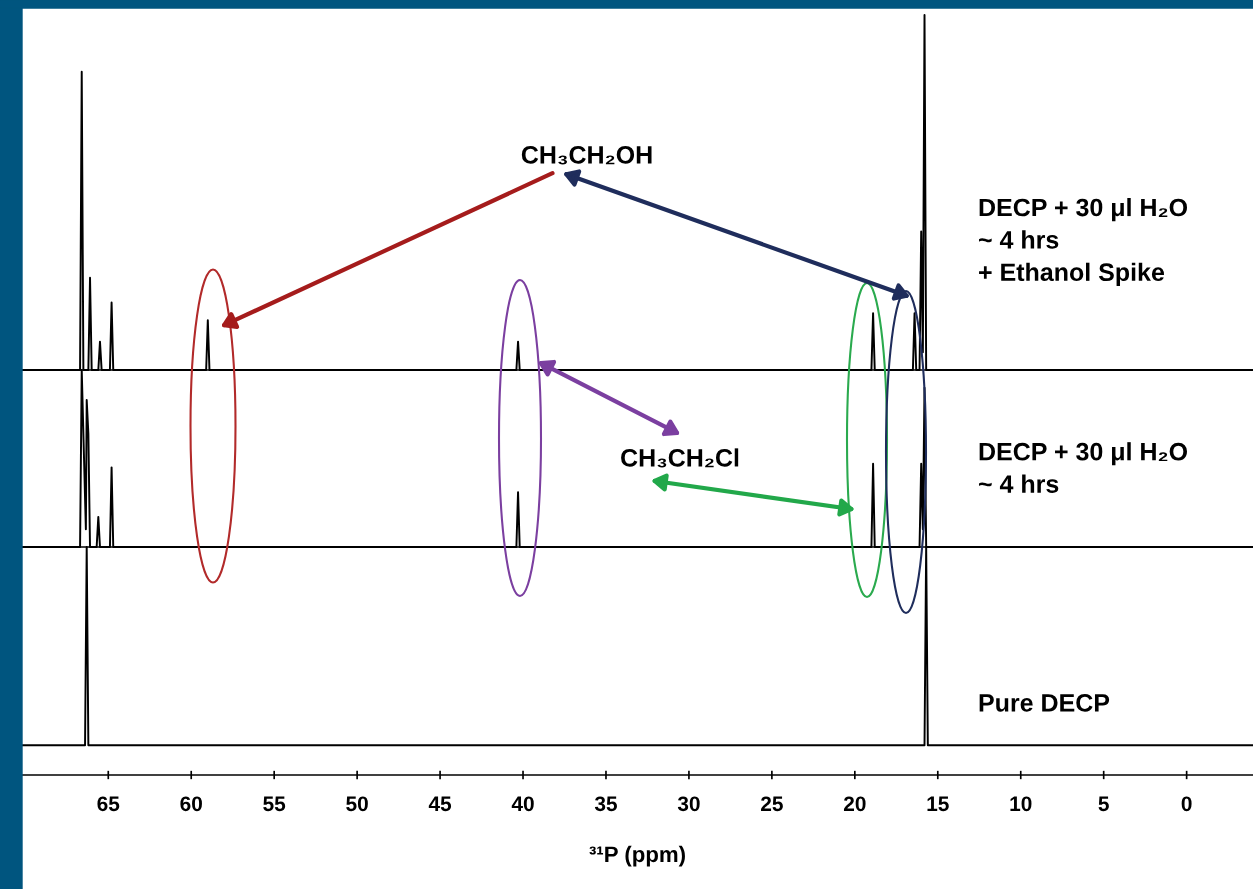 This screenshot has height=889, width=1253. I want to click on x-tick-label: 40, so click(522, 804).